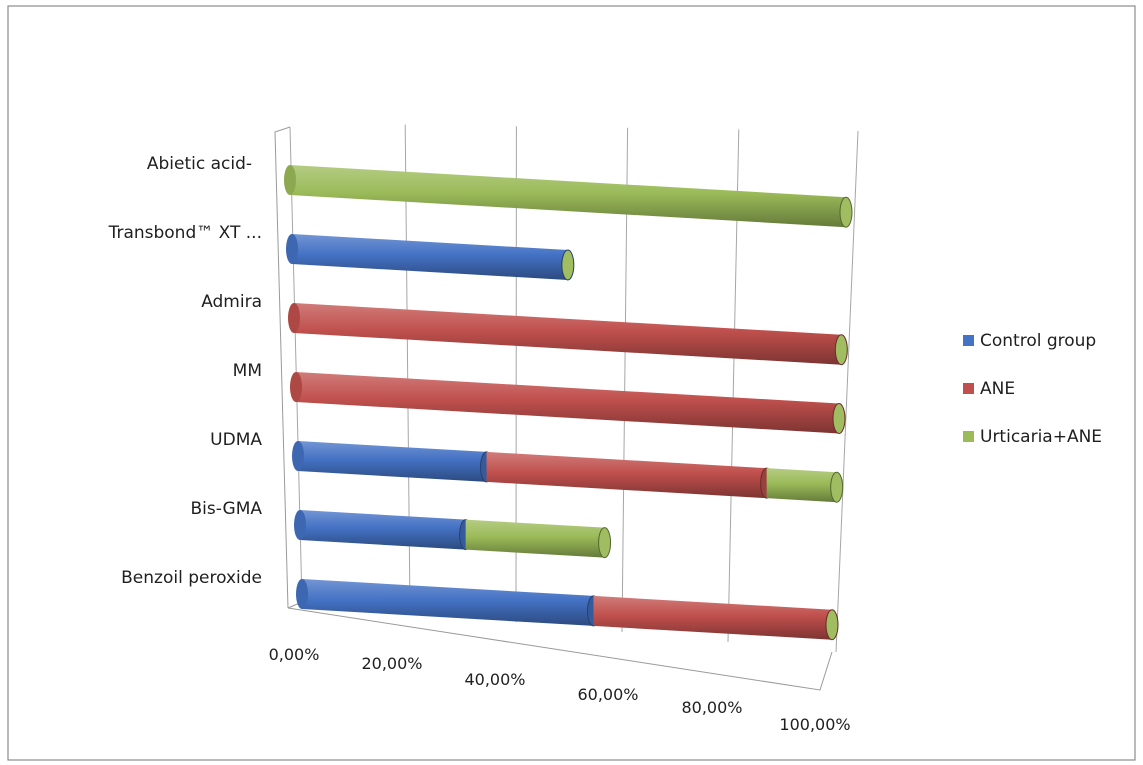 This screenshot has width=1143, height=765. I want to click on bar-segment-control-group, so click(430, 257).